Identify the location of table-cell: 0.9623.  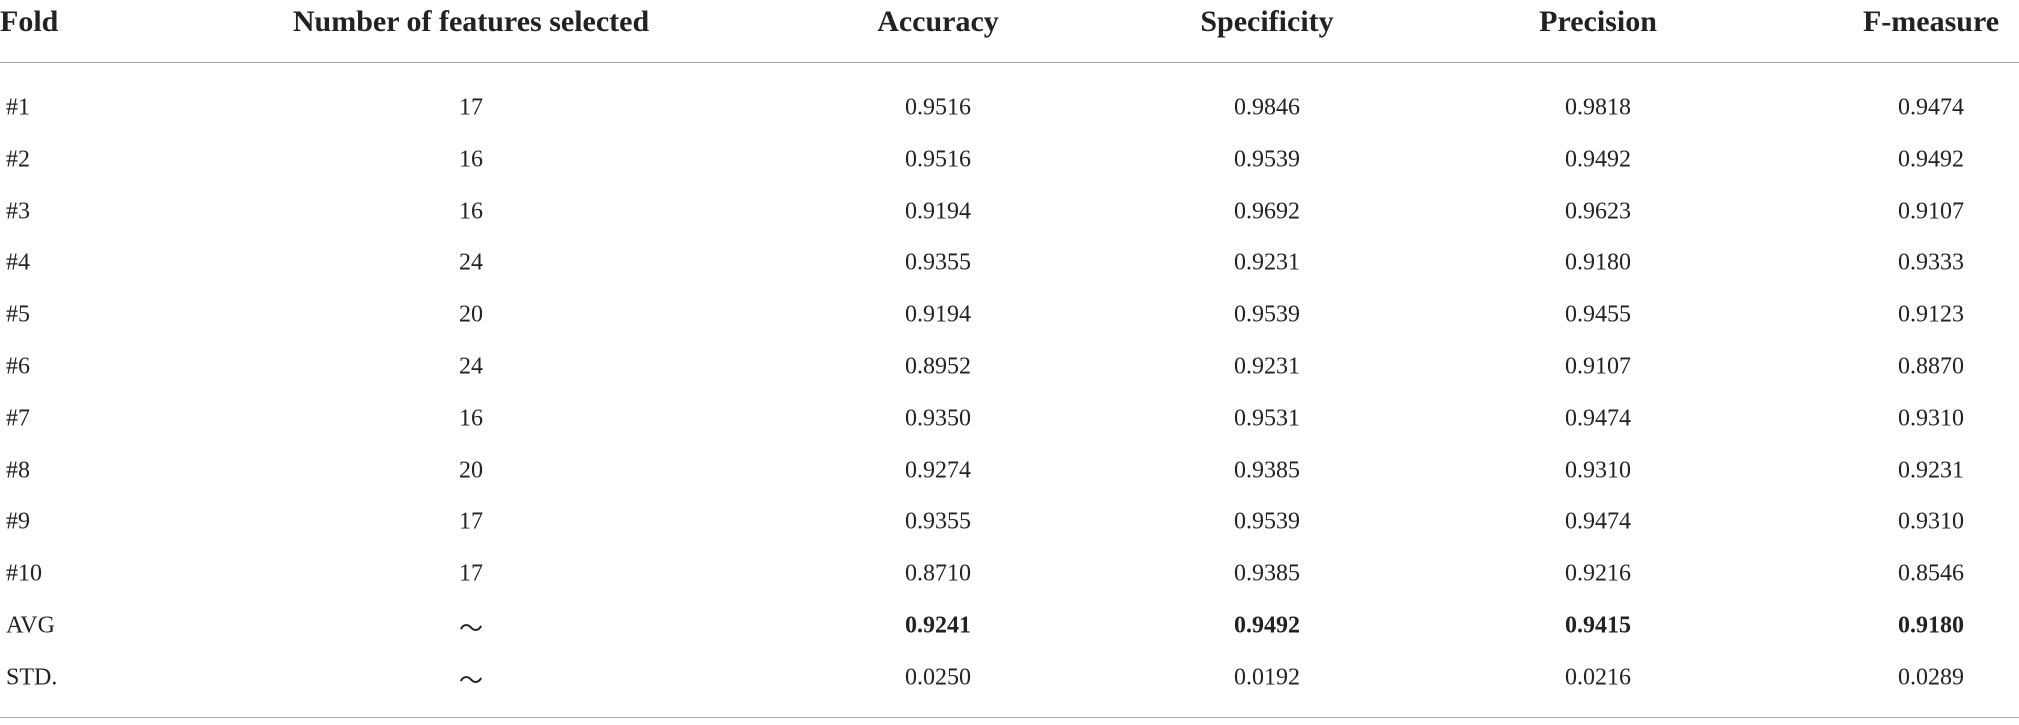
(1598, 211).